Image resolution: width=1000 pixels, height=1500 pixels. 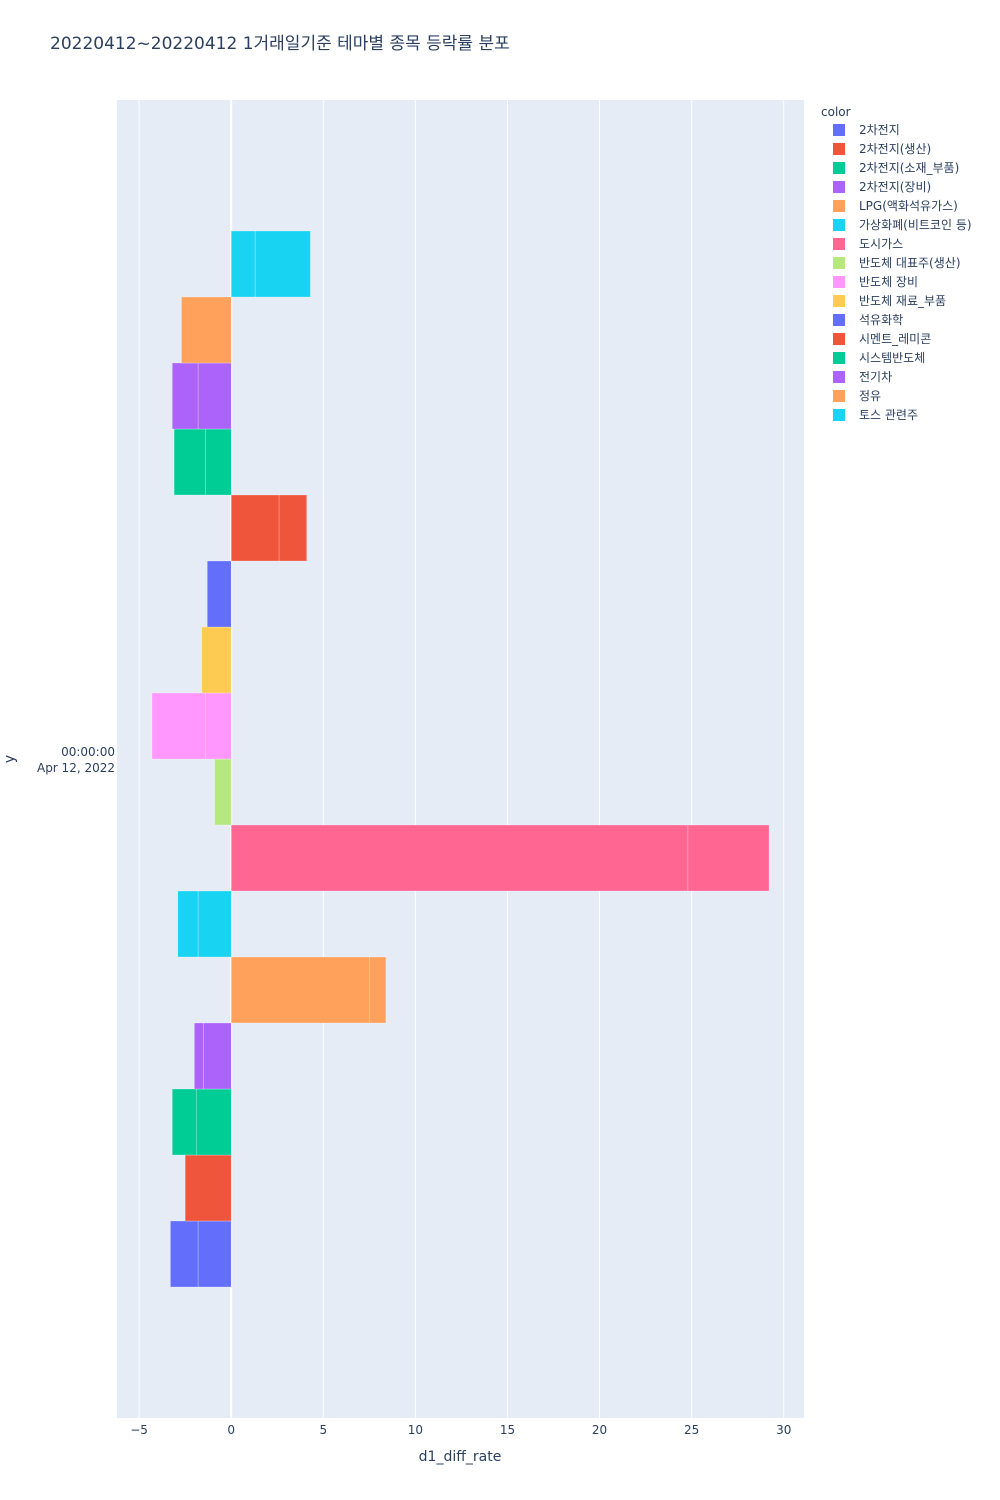 I want to click on legend-label: 반도체 대표주(생산), so click(x=910, y=263).